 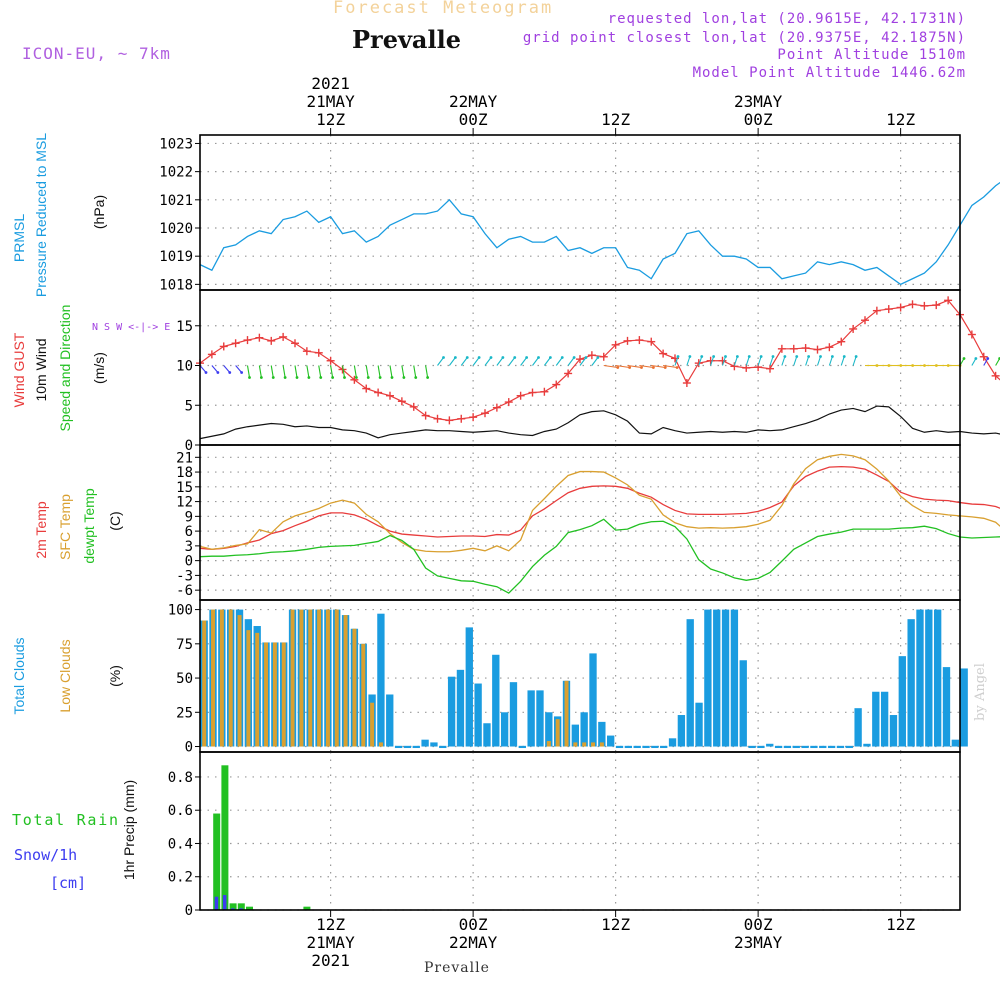 I want to click on rain-bar, so click(x=241, y=906).